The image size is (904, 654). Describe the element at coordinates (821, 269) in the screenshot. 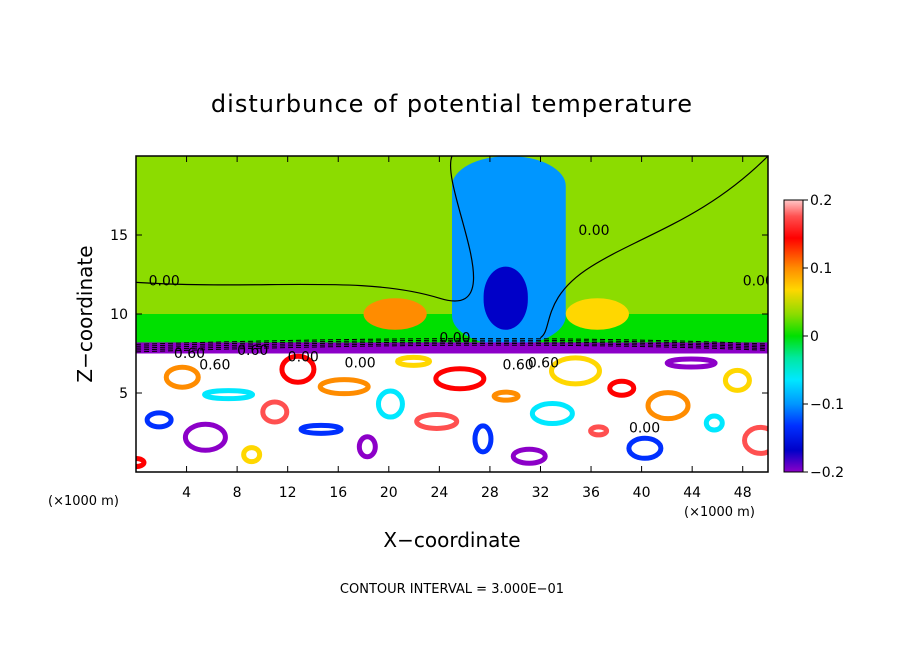

I see `colorbar-tick-label: 0.1` at that location.